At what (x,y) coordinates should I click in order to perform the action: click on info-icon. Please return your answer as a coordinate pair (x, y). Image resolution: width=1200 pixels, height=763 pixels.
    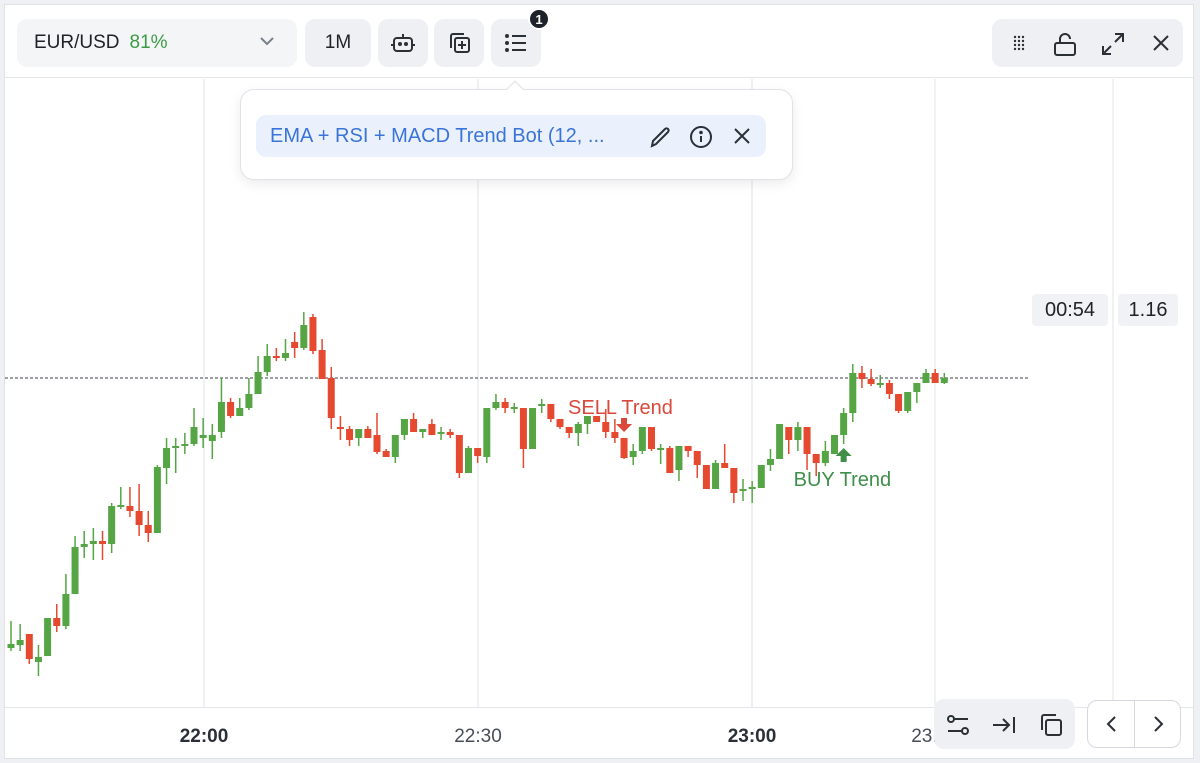
    Looking at the image, I should click on (701, 137).